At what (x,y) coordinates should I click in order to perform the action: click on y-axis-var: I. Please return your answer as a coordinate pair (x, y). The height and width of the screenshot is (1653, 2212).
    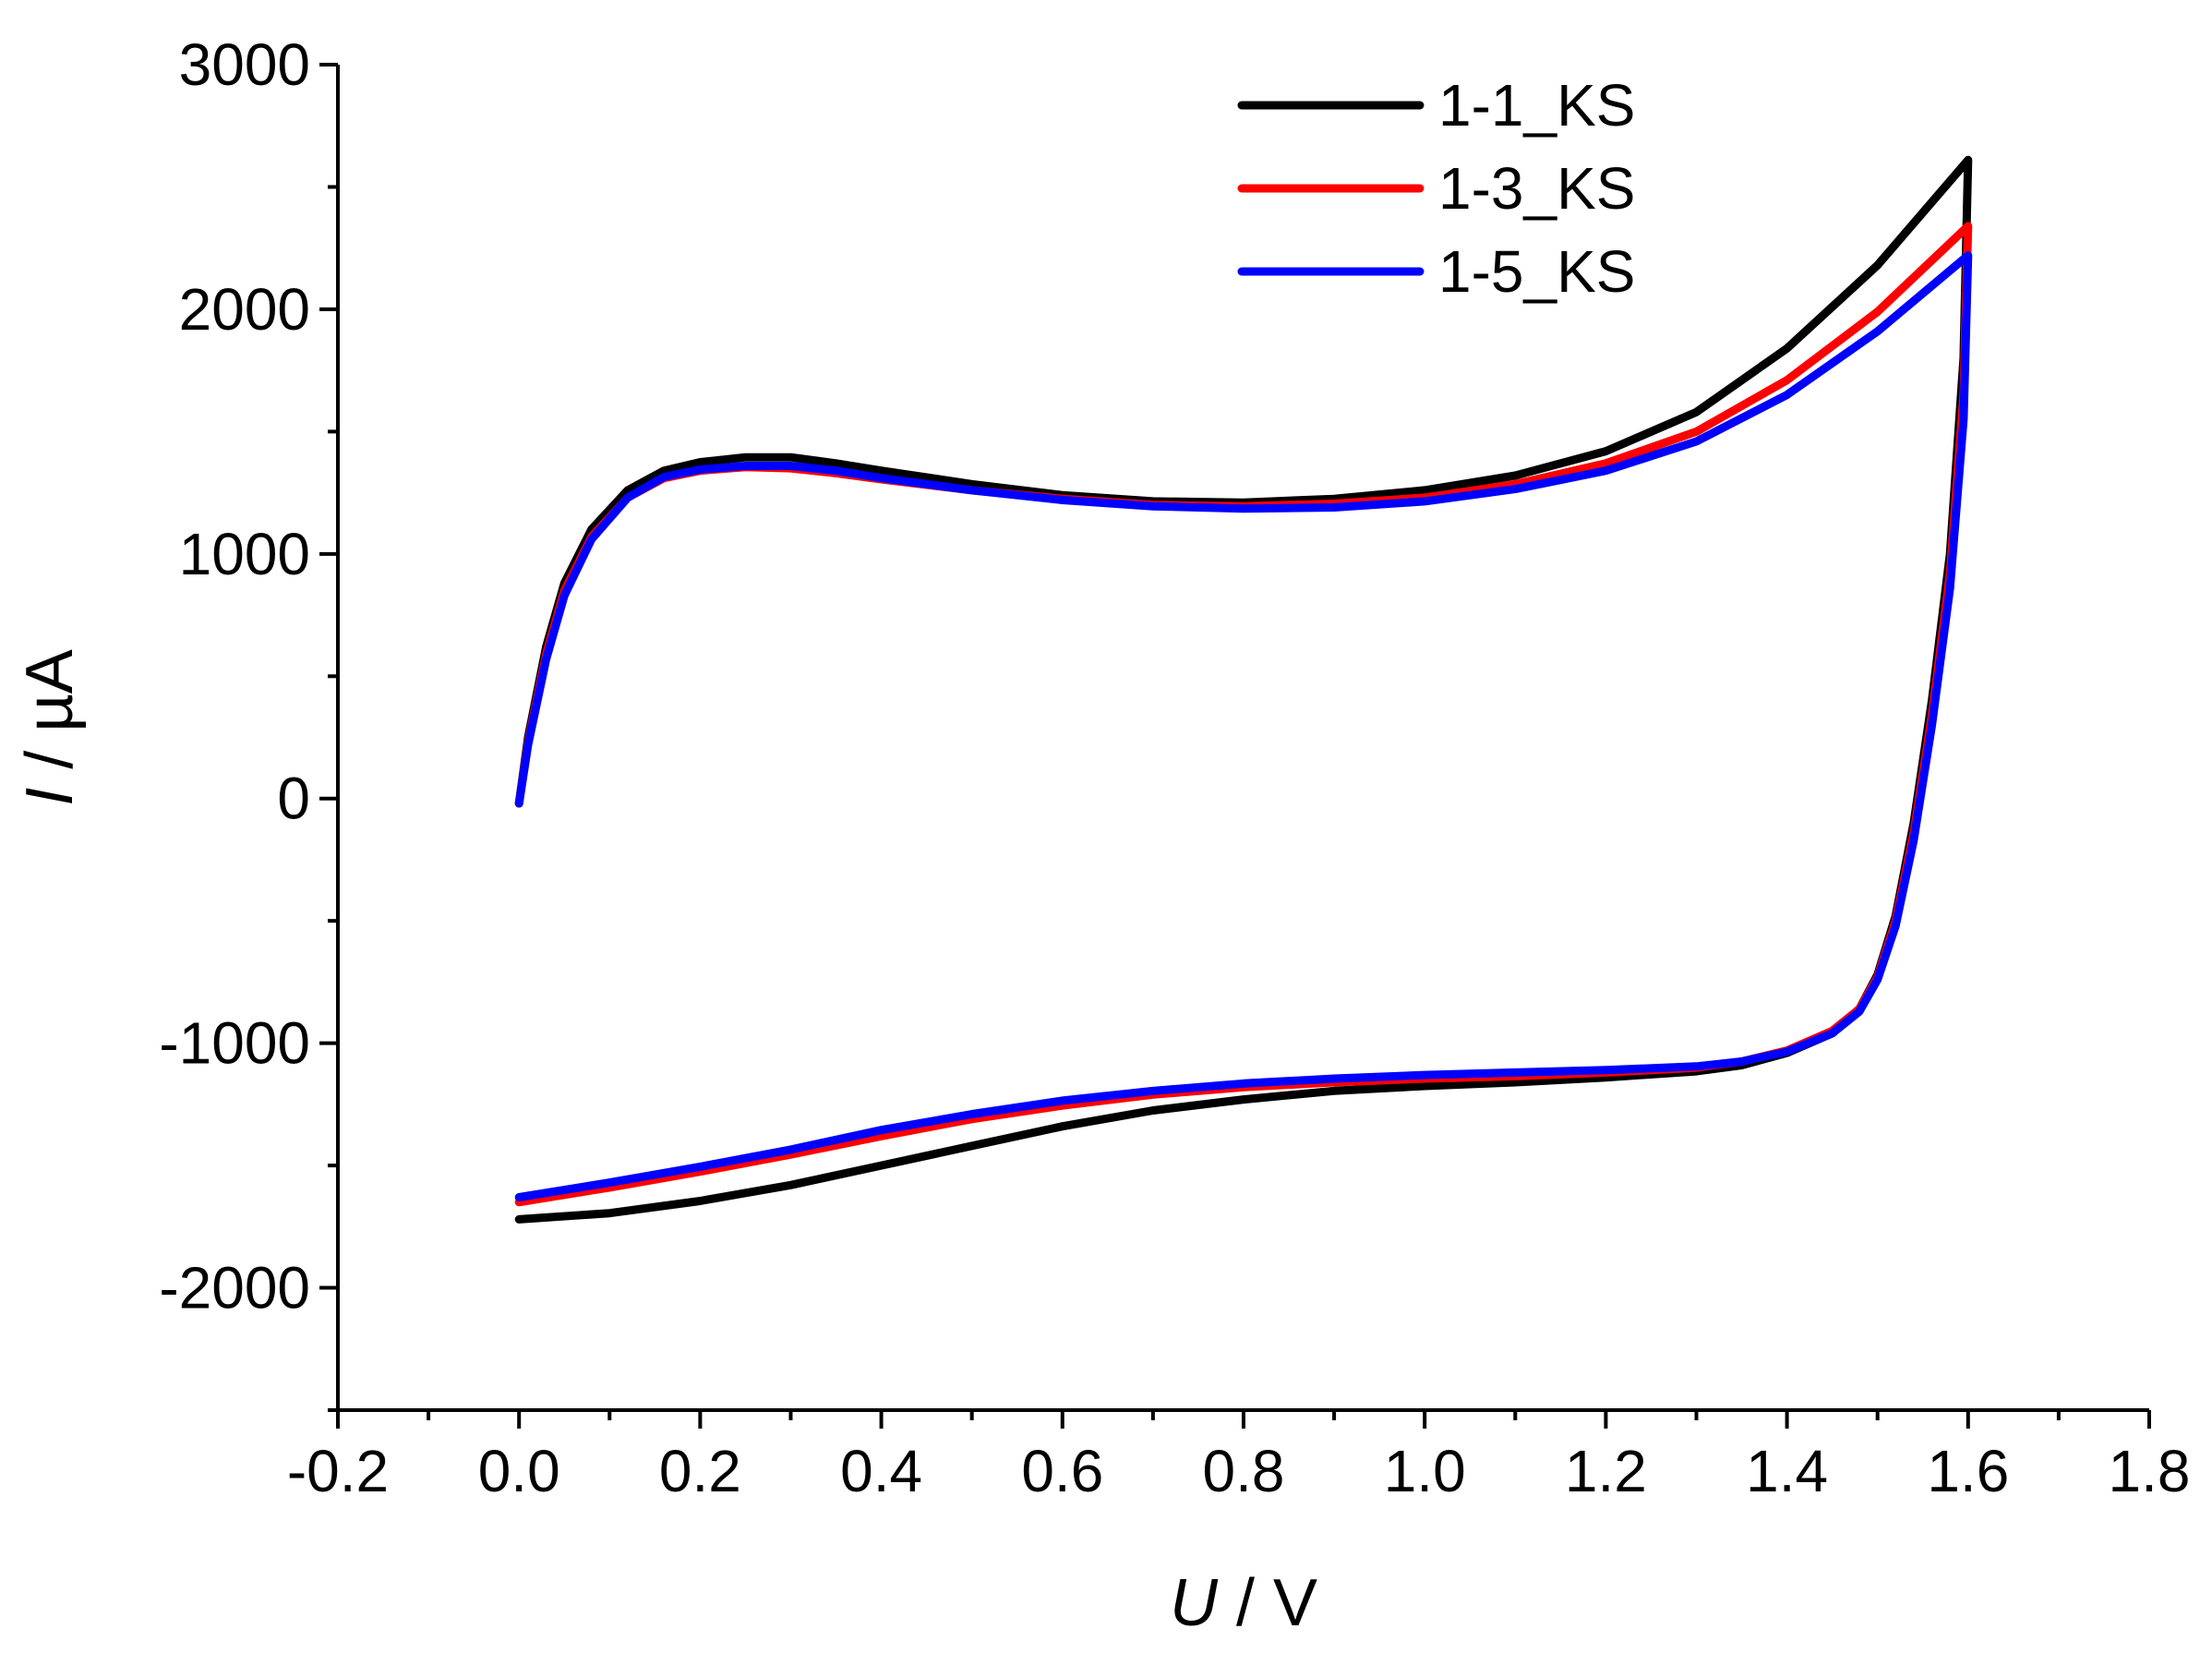
    Looking at the image, I should click on (50, 797).